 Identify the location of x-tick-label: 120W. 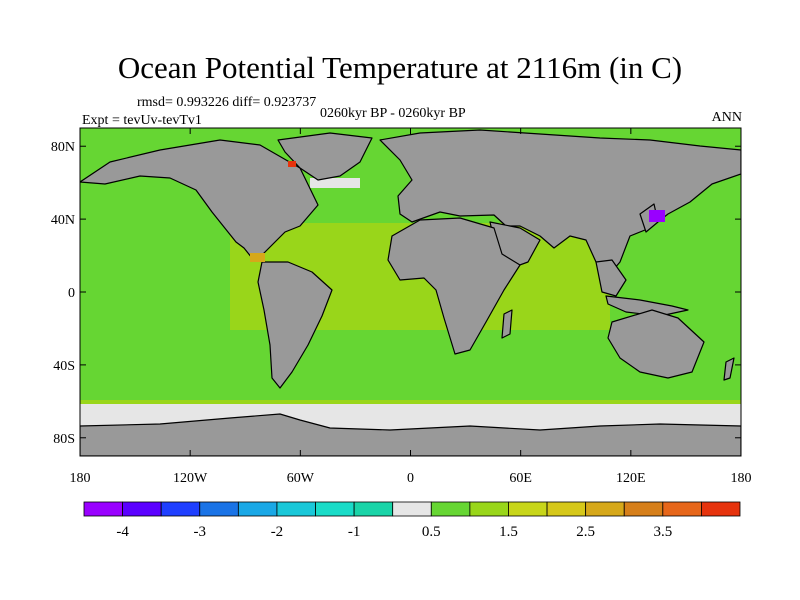
(190, 478).